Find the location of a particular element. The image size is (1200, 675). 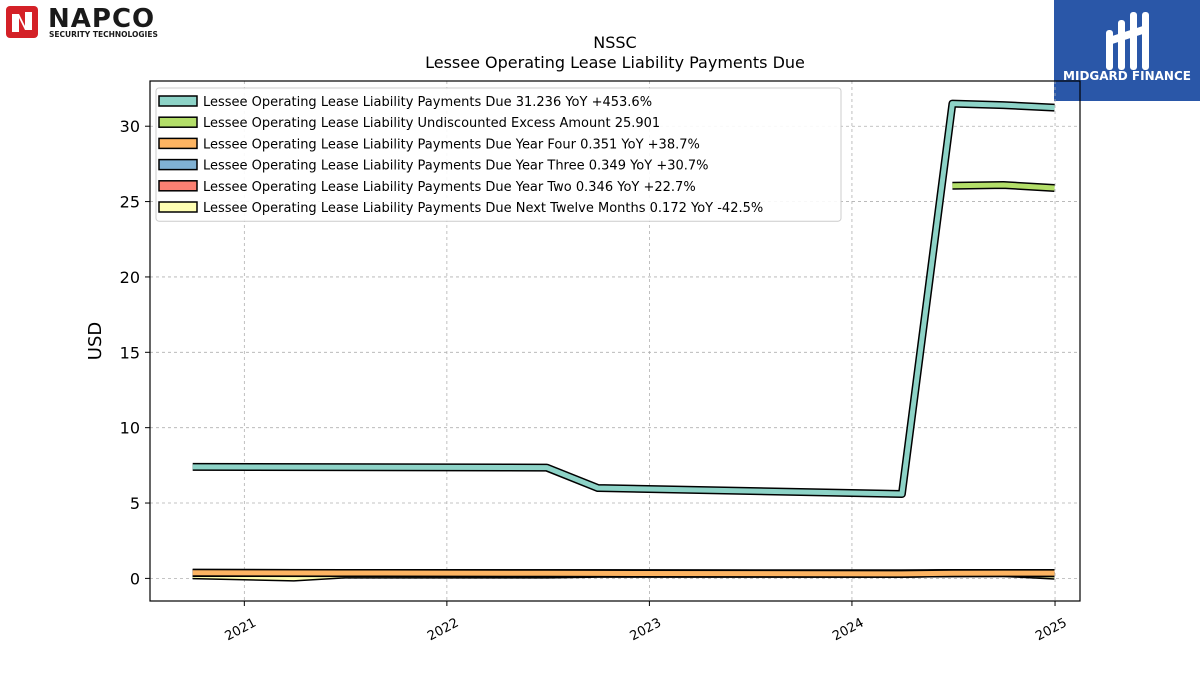

napco-tagline: SECURITY TECHNOLOGIES is located at coordinates (103, 34).